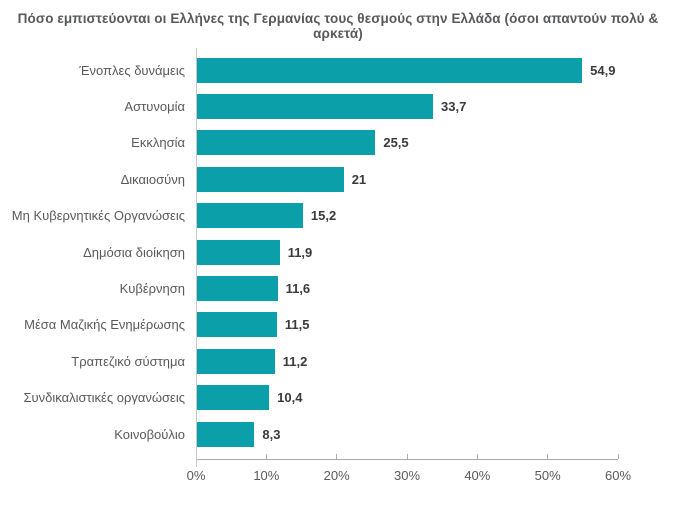 This screenshot has height=505, width=676. I want to click on category-label: Κοινοβούλιο, so click(149, 434).